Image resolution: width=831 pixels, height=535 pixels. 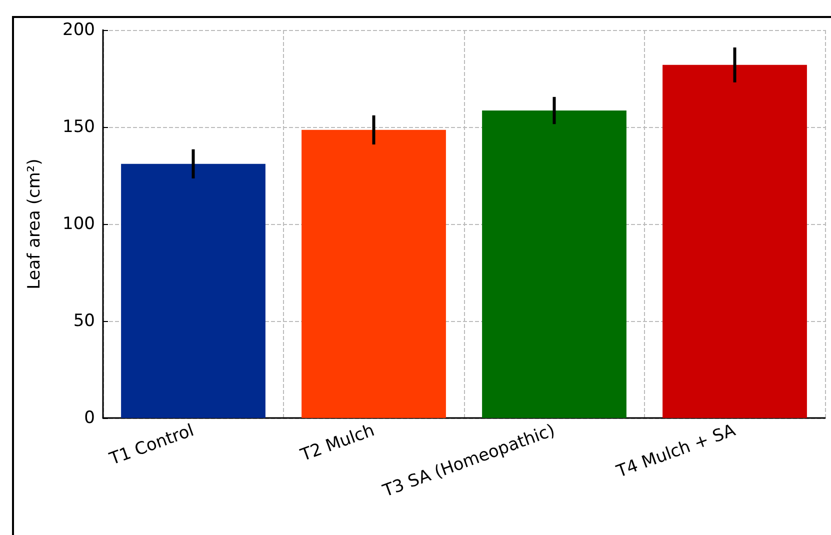 What do you see at coordinates (89, 418) in the screenshot?
I see `y-tick-label: 0` at bounding box center [89, 418].